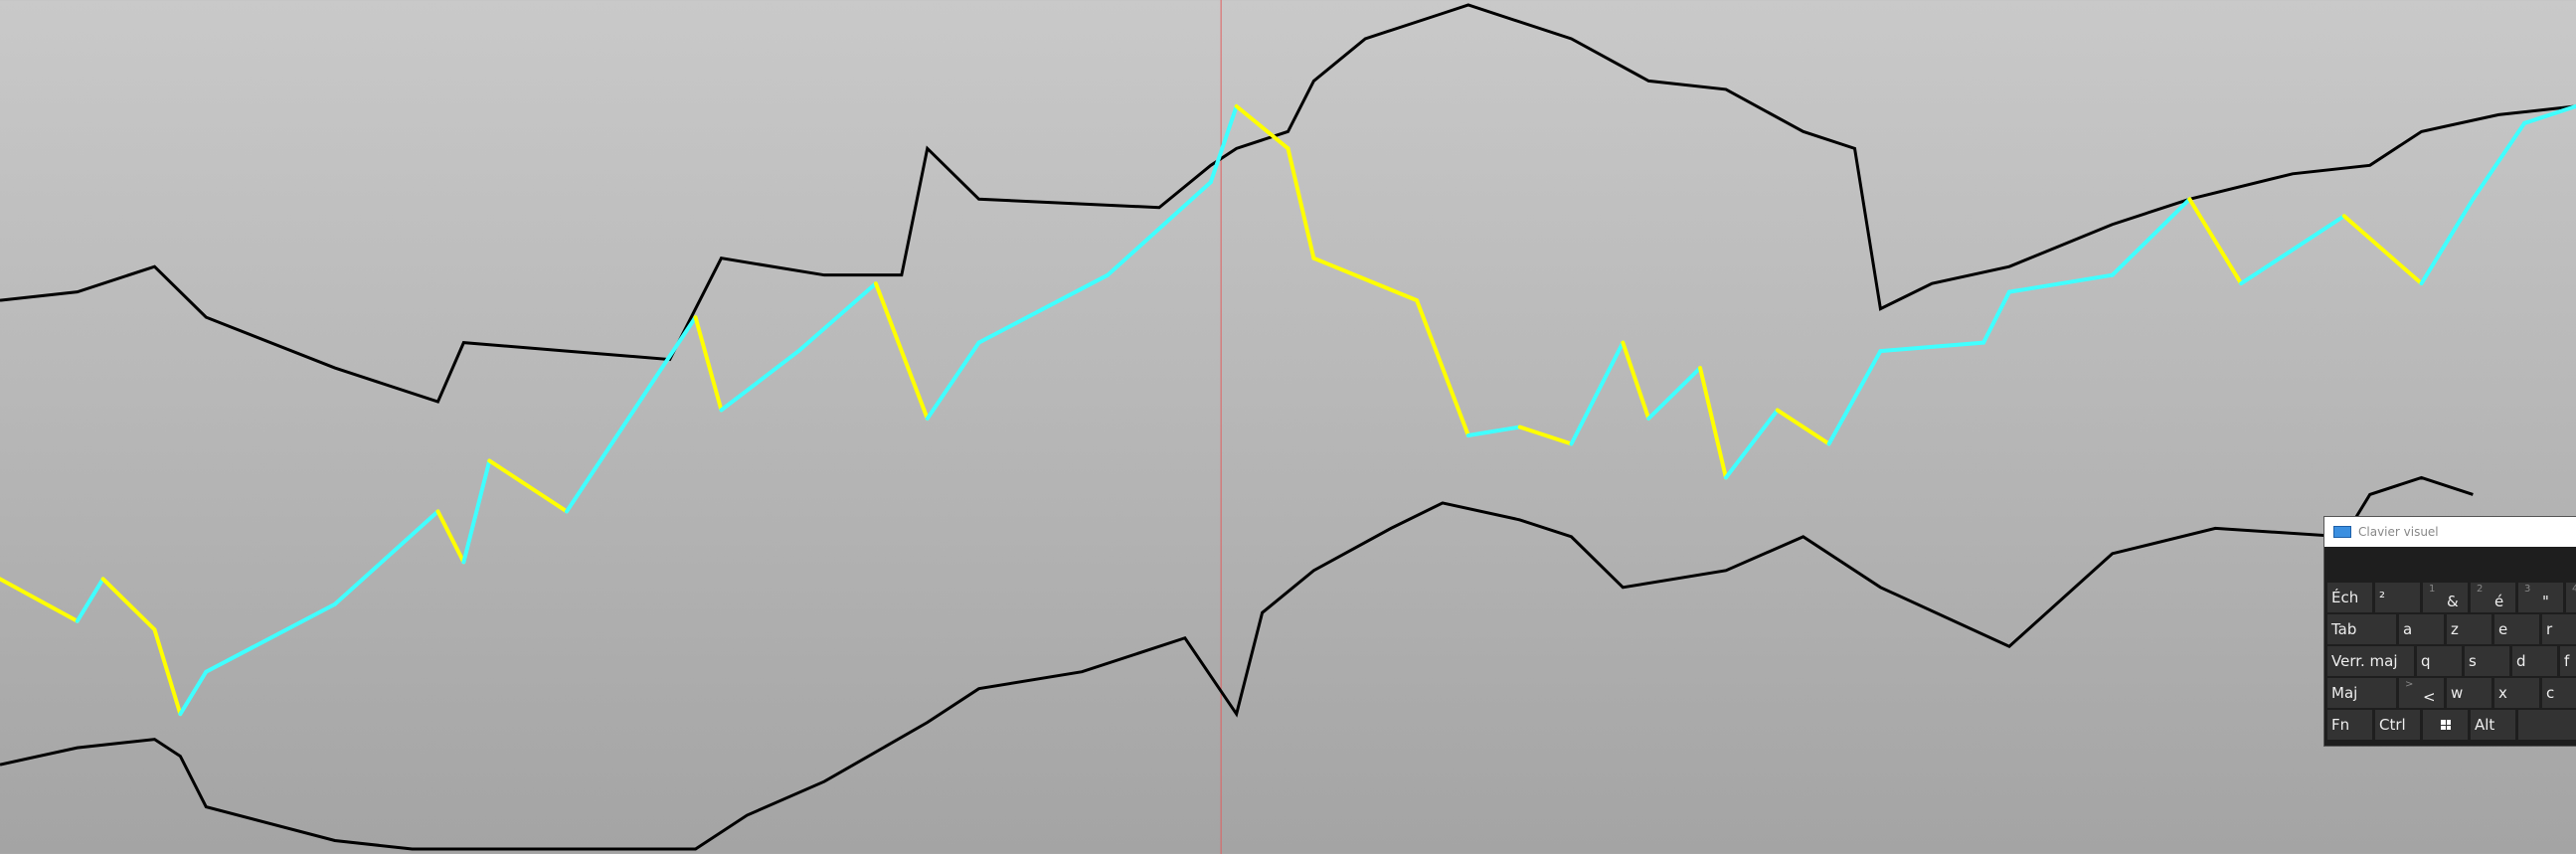 Image resolution: width=2576 pixels, height=854 pixels. I want to click on key-f: f, so click(2568, 661).